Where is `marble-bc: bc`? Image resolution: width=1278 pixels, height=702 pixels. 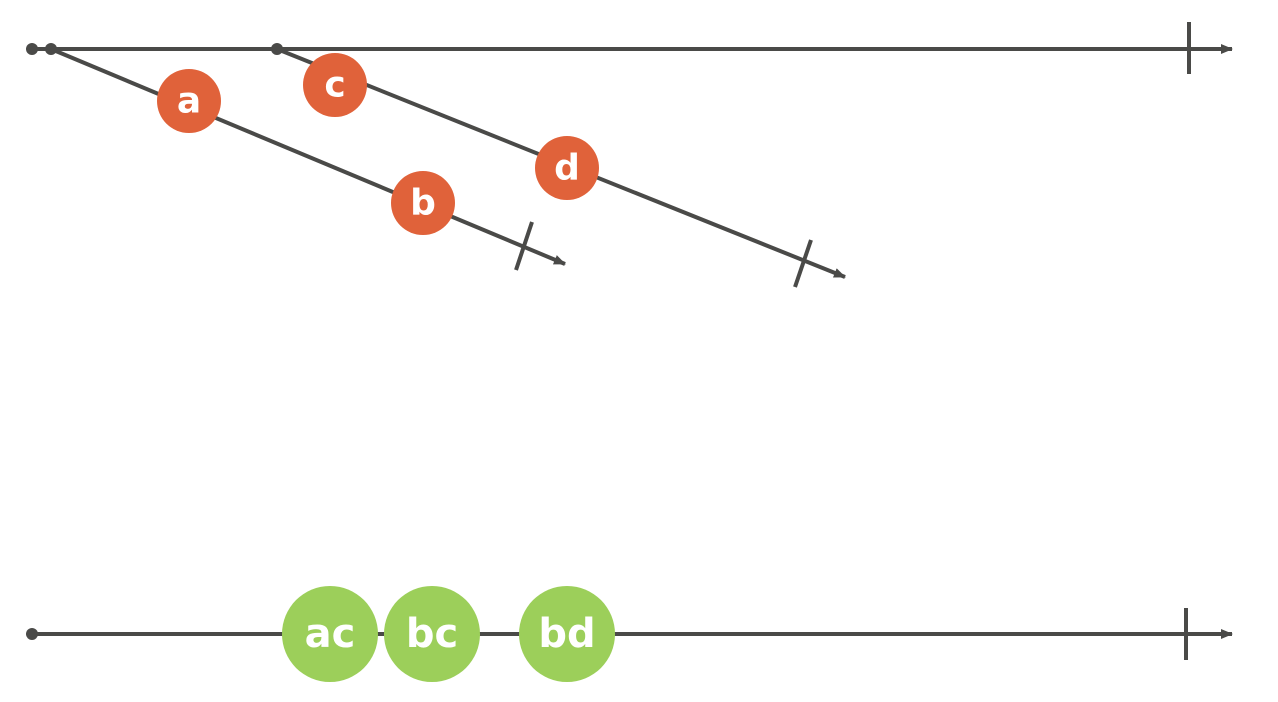 marble-bc: bc is located at coordinates (432, 634).